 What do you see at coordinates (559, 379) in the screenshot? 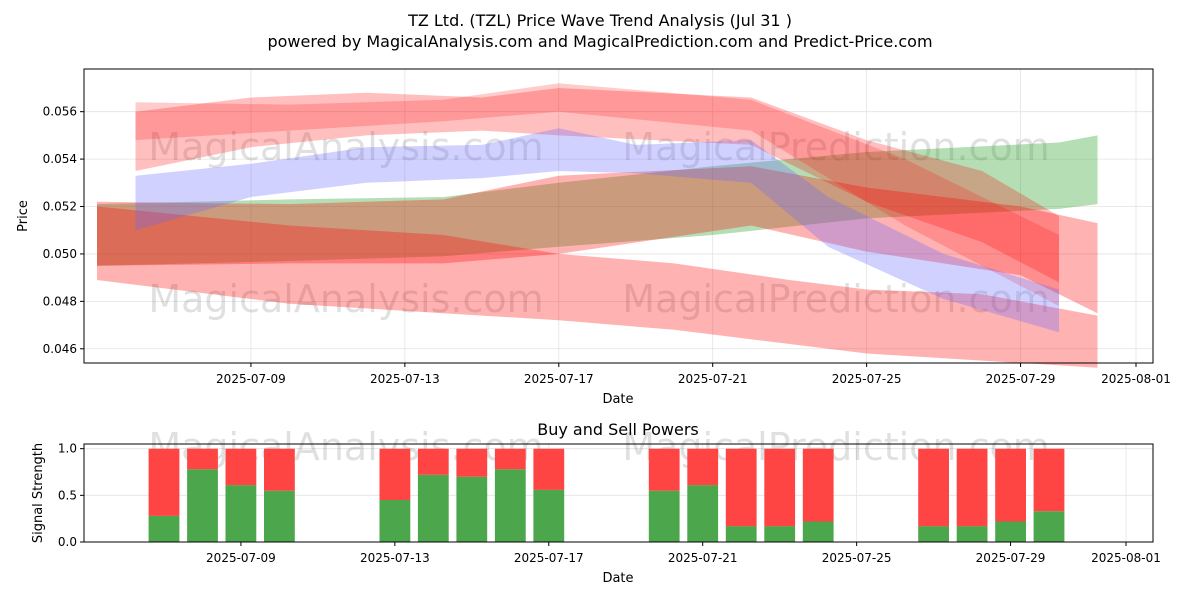
I see `price-x-tick-label: 2025-07-17` at bounding box center [559, 379].